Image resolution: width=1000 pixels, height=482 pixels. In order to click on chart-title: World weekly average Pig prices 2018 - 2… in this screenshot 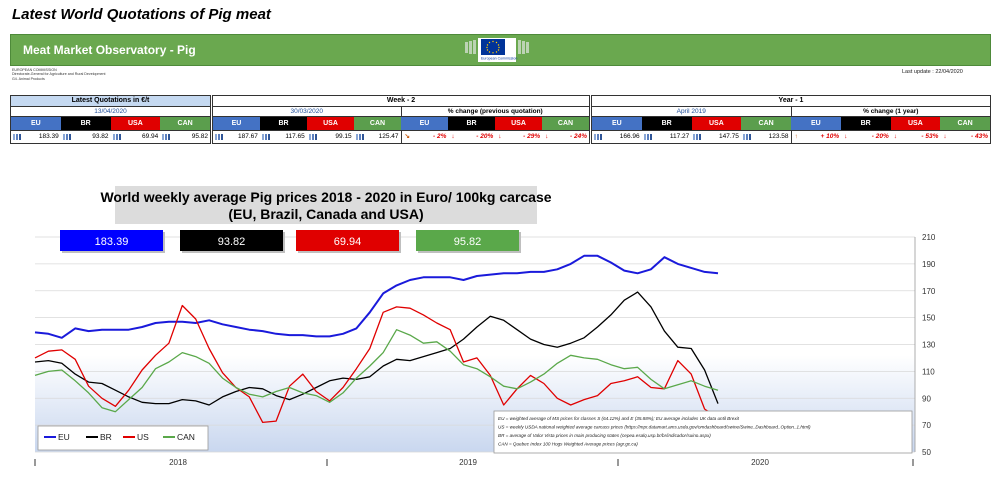, I will do `click(325, 197)`.